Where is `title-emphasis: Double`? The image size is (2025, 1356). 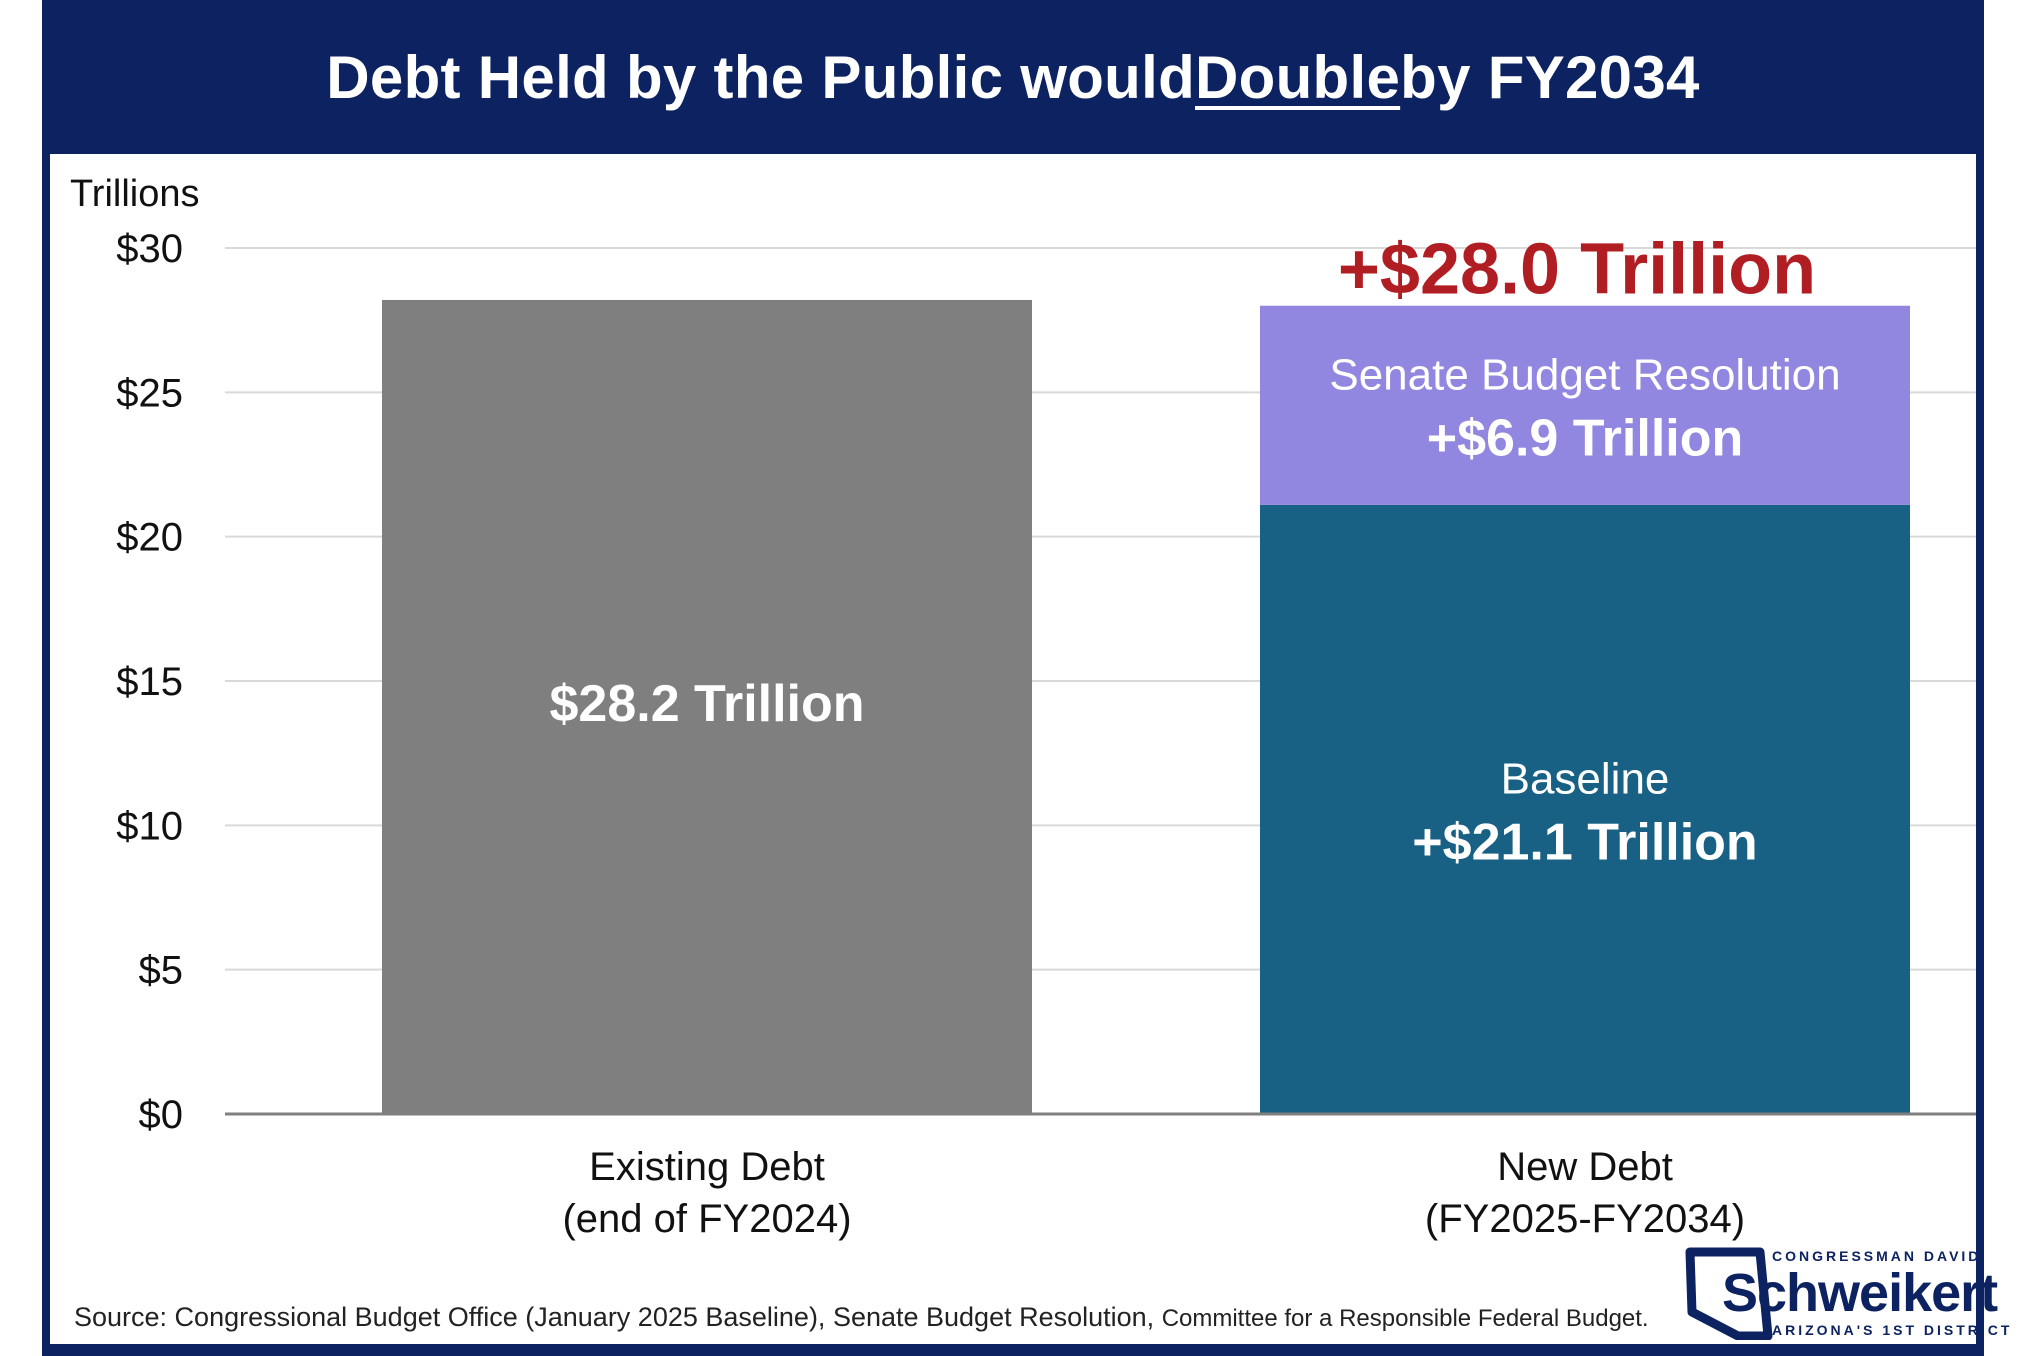 title-emphasis: Double is located at coordinates (1298, 77).